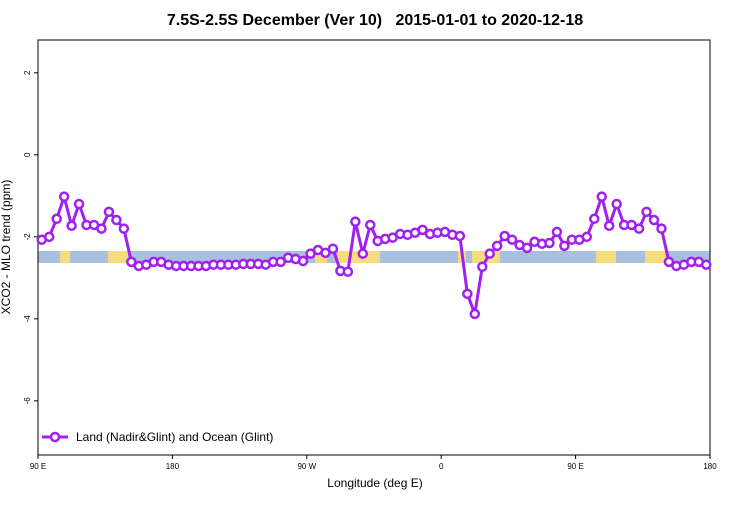  Describe the element at coordinates (55, 437) in the screenshot. I see `legend-marker` at that location.